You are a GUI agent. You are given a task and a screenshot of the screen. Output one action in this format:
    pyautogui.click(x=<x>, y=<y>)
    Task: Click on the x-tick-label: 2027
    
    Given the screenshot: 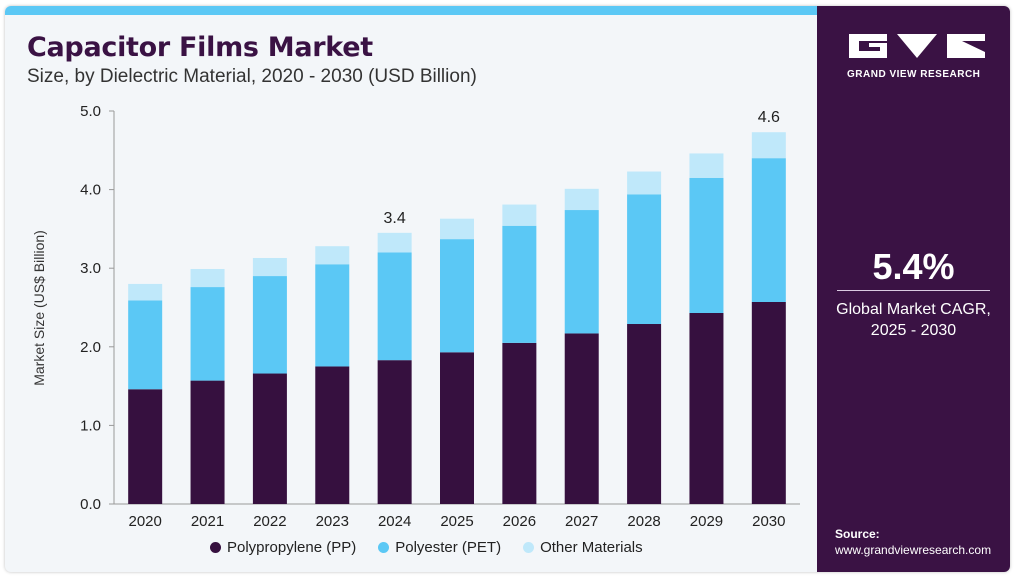 What is the action you would take?
    pyautogui.click(x=581, y=521)
    